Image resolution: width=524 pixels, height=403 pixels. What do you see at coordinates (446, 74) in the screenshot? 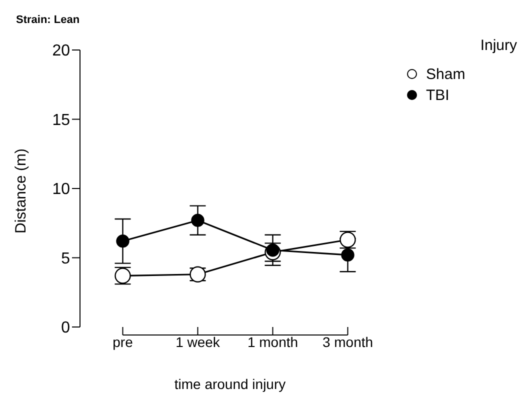
I see `legend-label: Sham` at bounding box center [446, 74].